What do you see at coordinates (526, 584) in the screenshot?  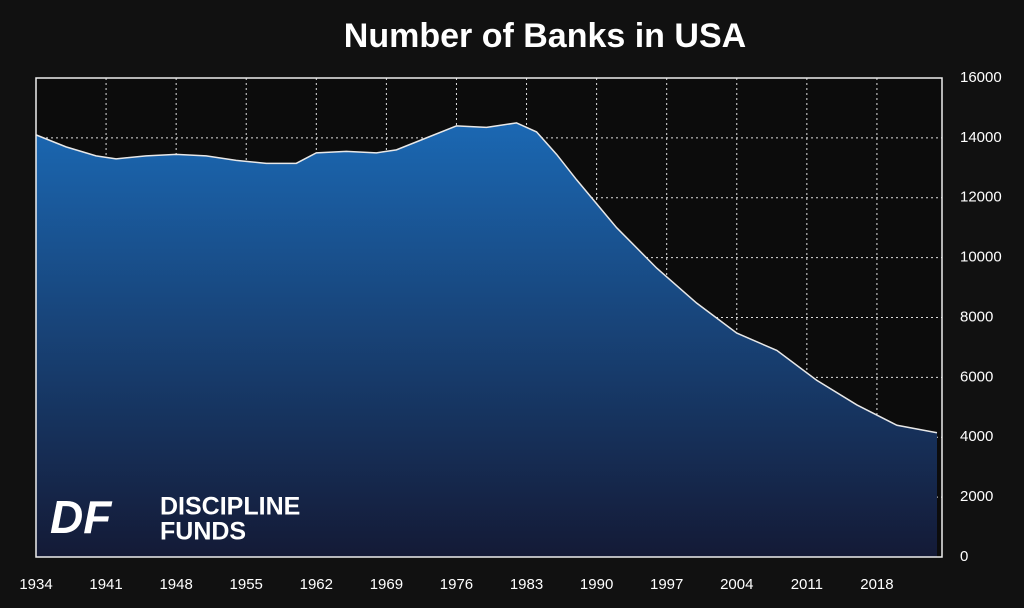 I see `x-tick-label: 1983` at bounding box center [526, 584].